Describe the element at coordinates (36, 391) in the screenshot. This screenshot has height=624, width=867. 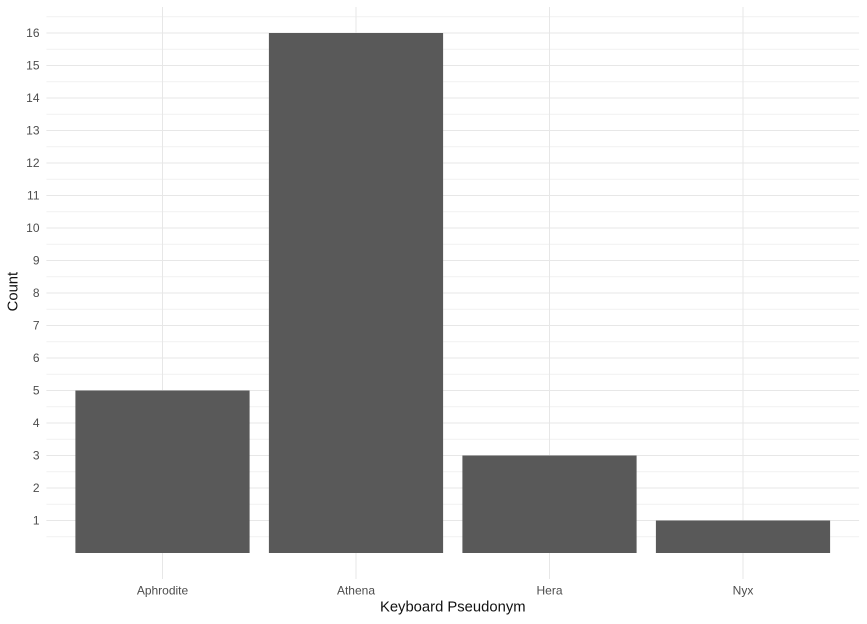
I see `svg-text: 5` at that location.